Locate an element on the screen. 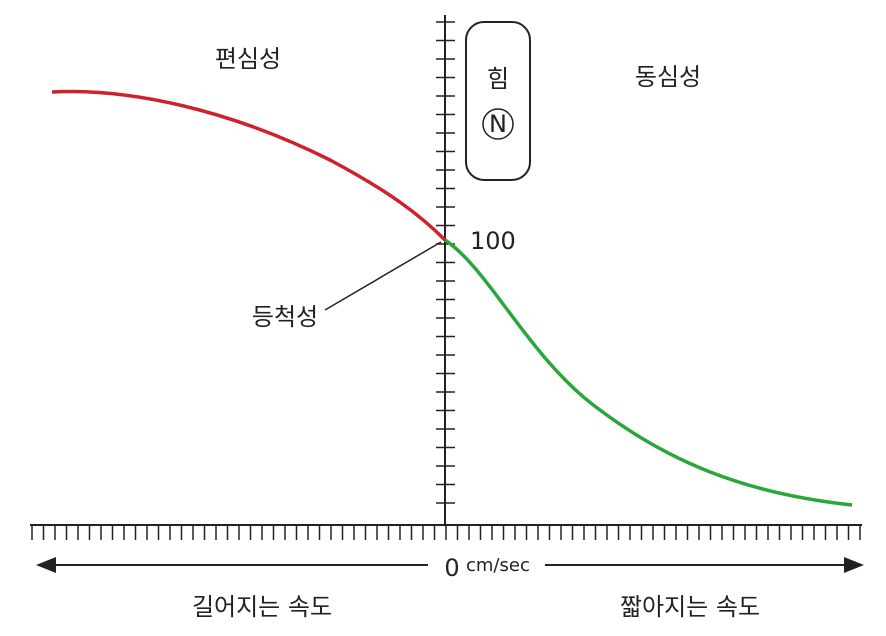  lengthening-label: 길어지는 속도 is located at coordinates (262, 607).